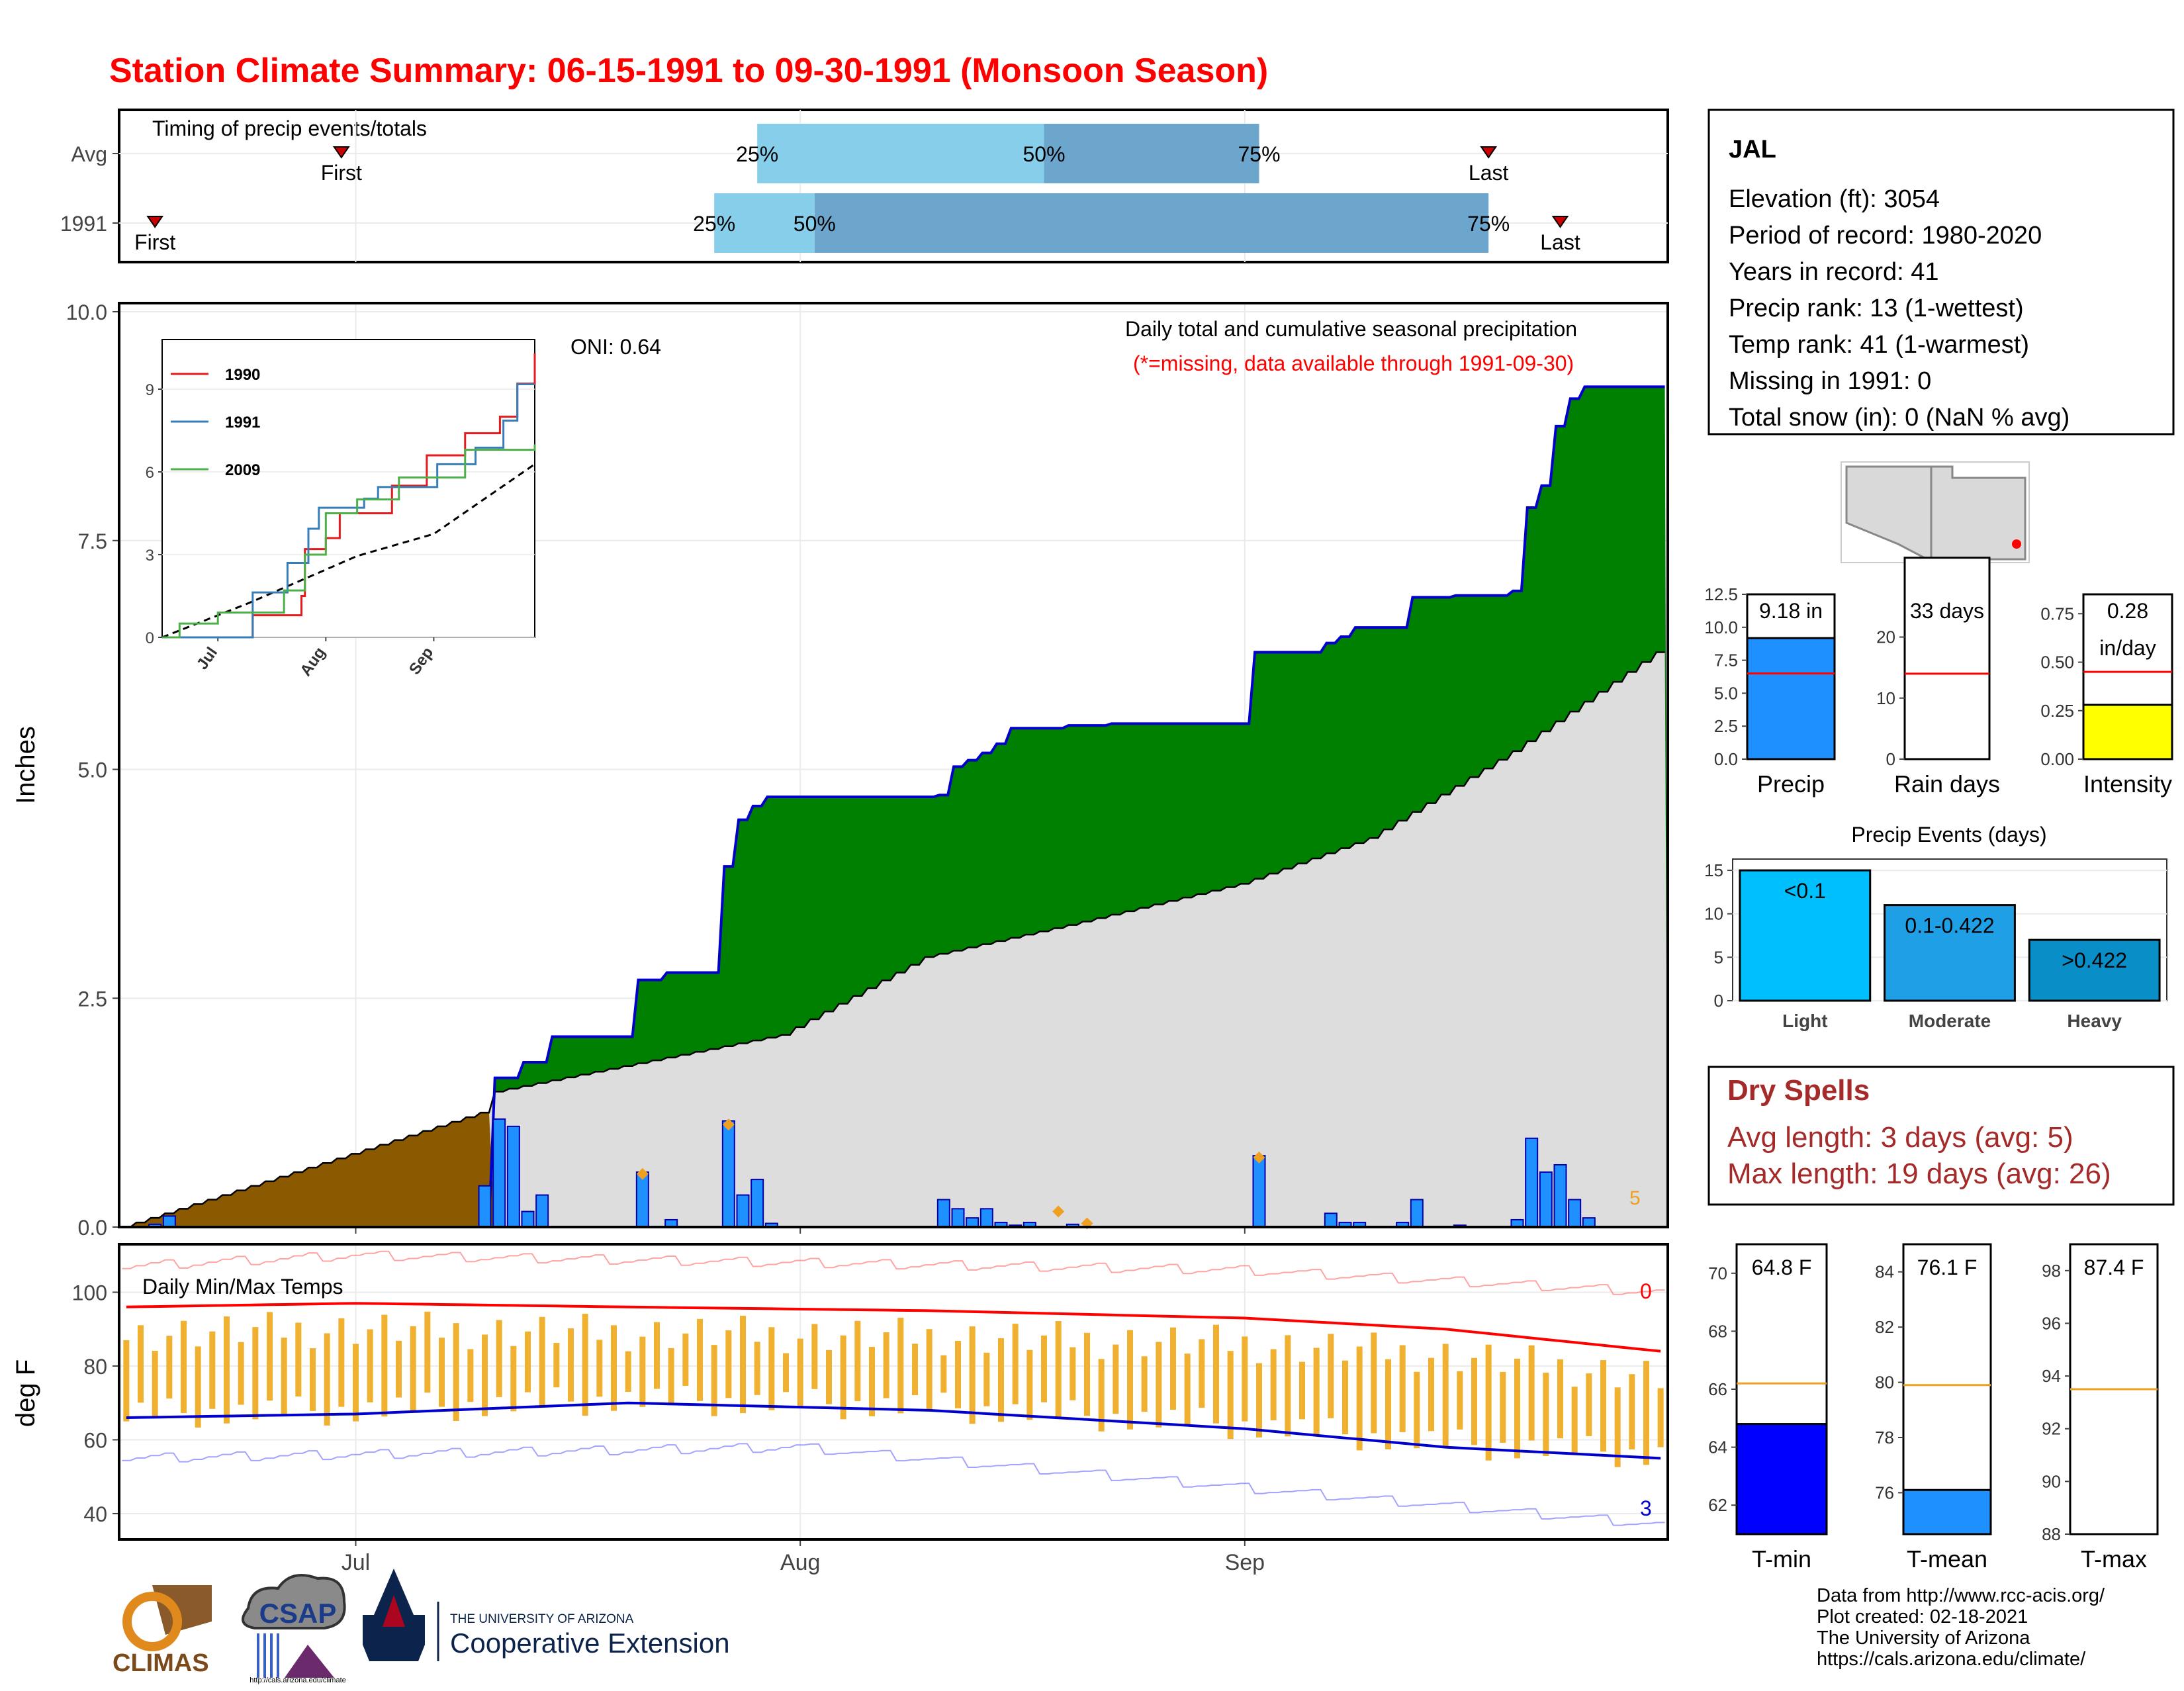 Image resolution: width=2184 pixels, height=1691 pixels. I want to click on station-years: Years in record: 41, so click(1834, 272).